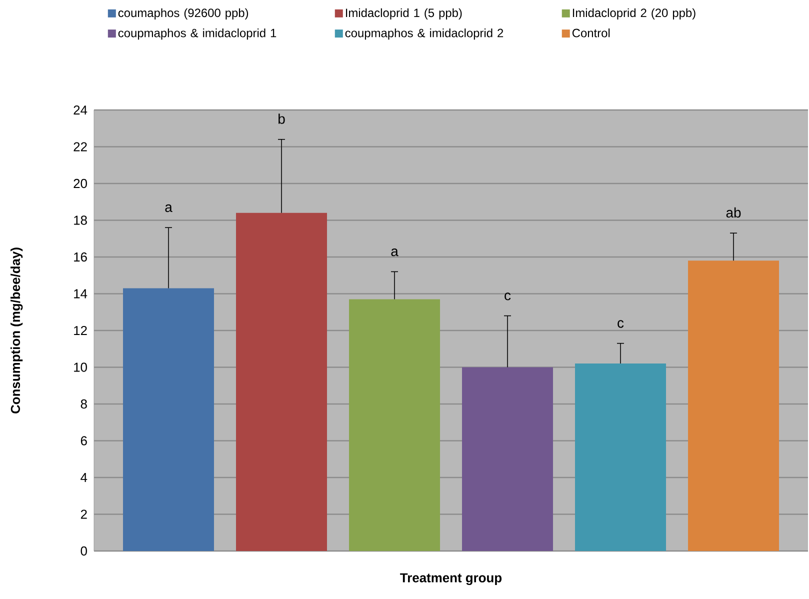 The height and width of the screenshot is (599, 809). Describe the element at coordinates (80, 367) in the screenshot. I see `y-tick-label: 10` at that location.